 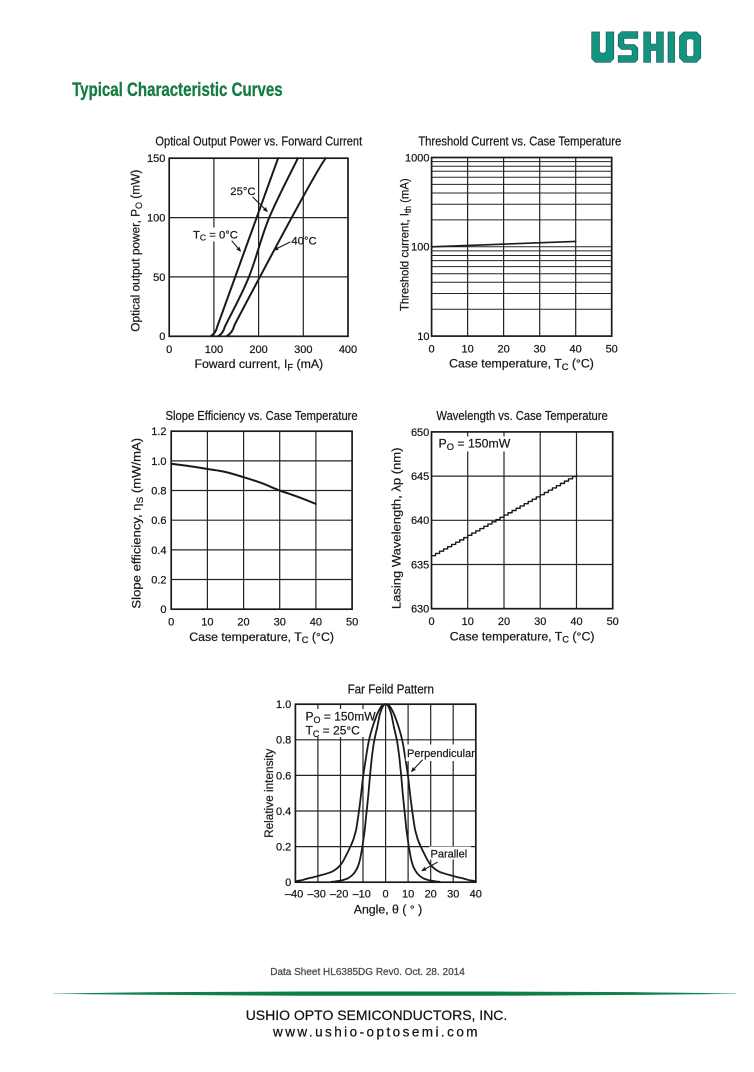 What do you see at coordinates (420, 477) in the screenshot?
I see `svg-text: 645` at bounding box center [420, 477].